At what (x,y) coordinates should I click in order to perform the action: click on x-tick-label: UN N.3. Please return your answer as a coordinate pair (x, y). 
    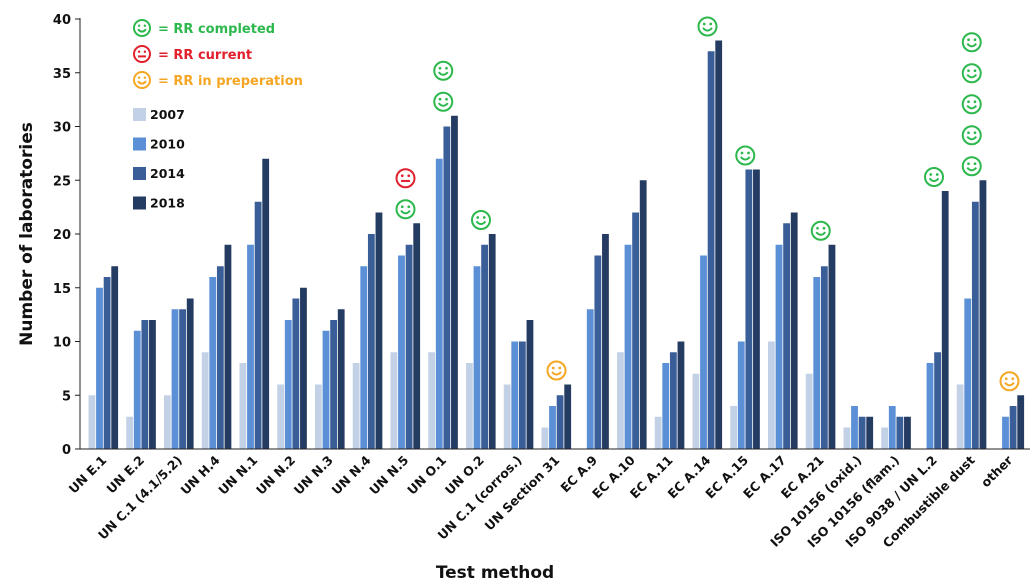
    Looking at the image, I should click on (313, 475).